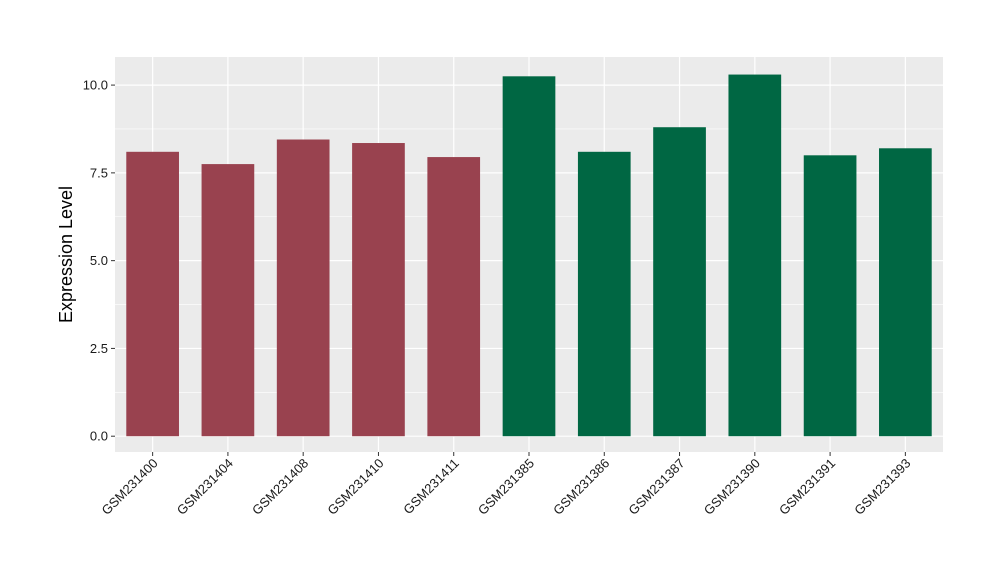 The height and width of the screenshot is (580, 1000). I want to click on x-tick-label: GSM231393, so click(882, 487).